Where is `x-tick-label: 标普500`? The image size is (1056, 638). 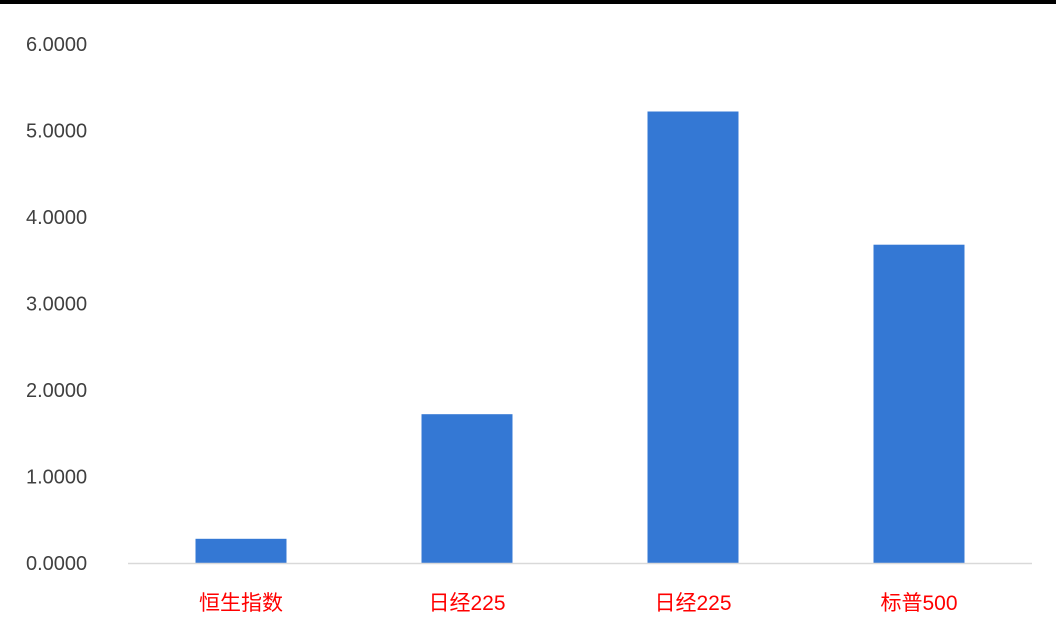 x-tick-label: 标普500 is located at coordinates (918, 603).